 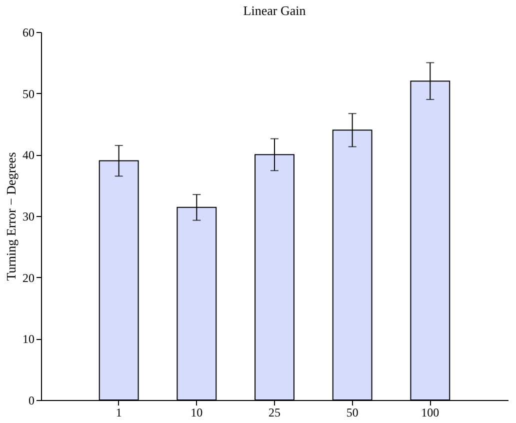 What do you see at coordinates (28, 339) in the screenshot?
I see `y-tick-label: 10` at bounding box center [28, 339].